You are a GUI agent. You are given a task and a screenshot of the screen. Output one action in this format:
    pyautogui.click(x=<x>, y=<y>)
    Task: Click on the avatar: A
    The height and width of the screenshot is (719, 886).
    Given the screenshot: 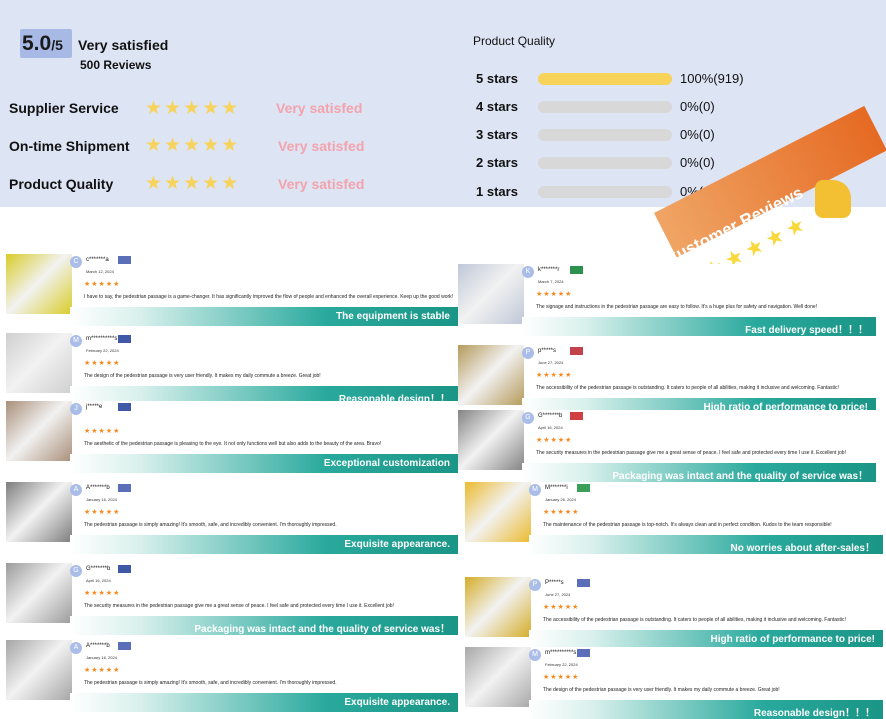 What is the action you would take?
    pyautogui.click(x=76, y=648)
    